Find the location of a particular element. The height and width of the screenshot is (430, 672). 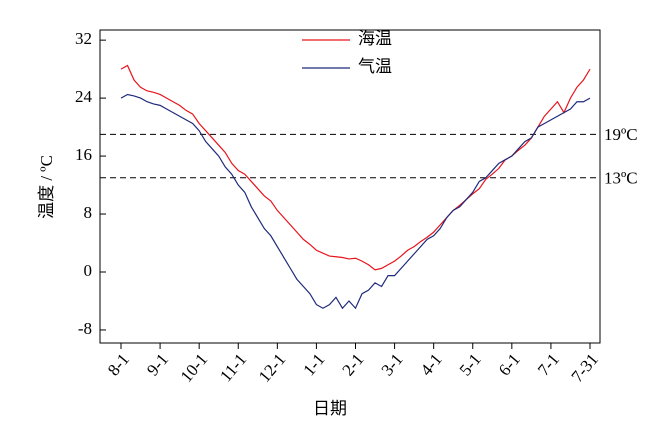

x-tick-label: 1-1 is located at coordinates (313, 365).